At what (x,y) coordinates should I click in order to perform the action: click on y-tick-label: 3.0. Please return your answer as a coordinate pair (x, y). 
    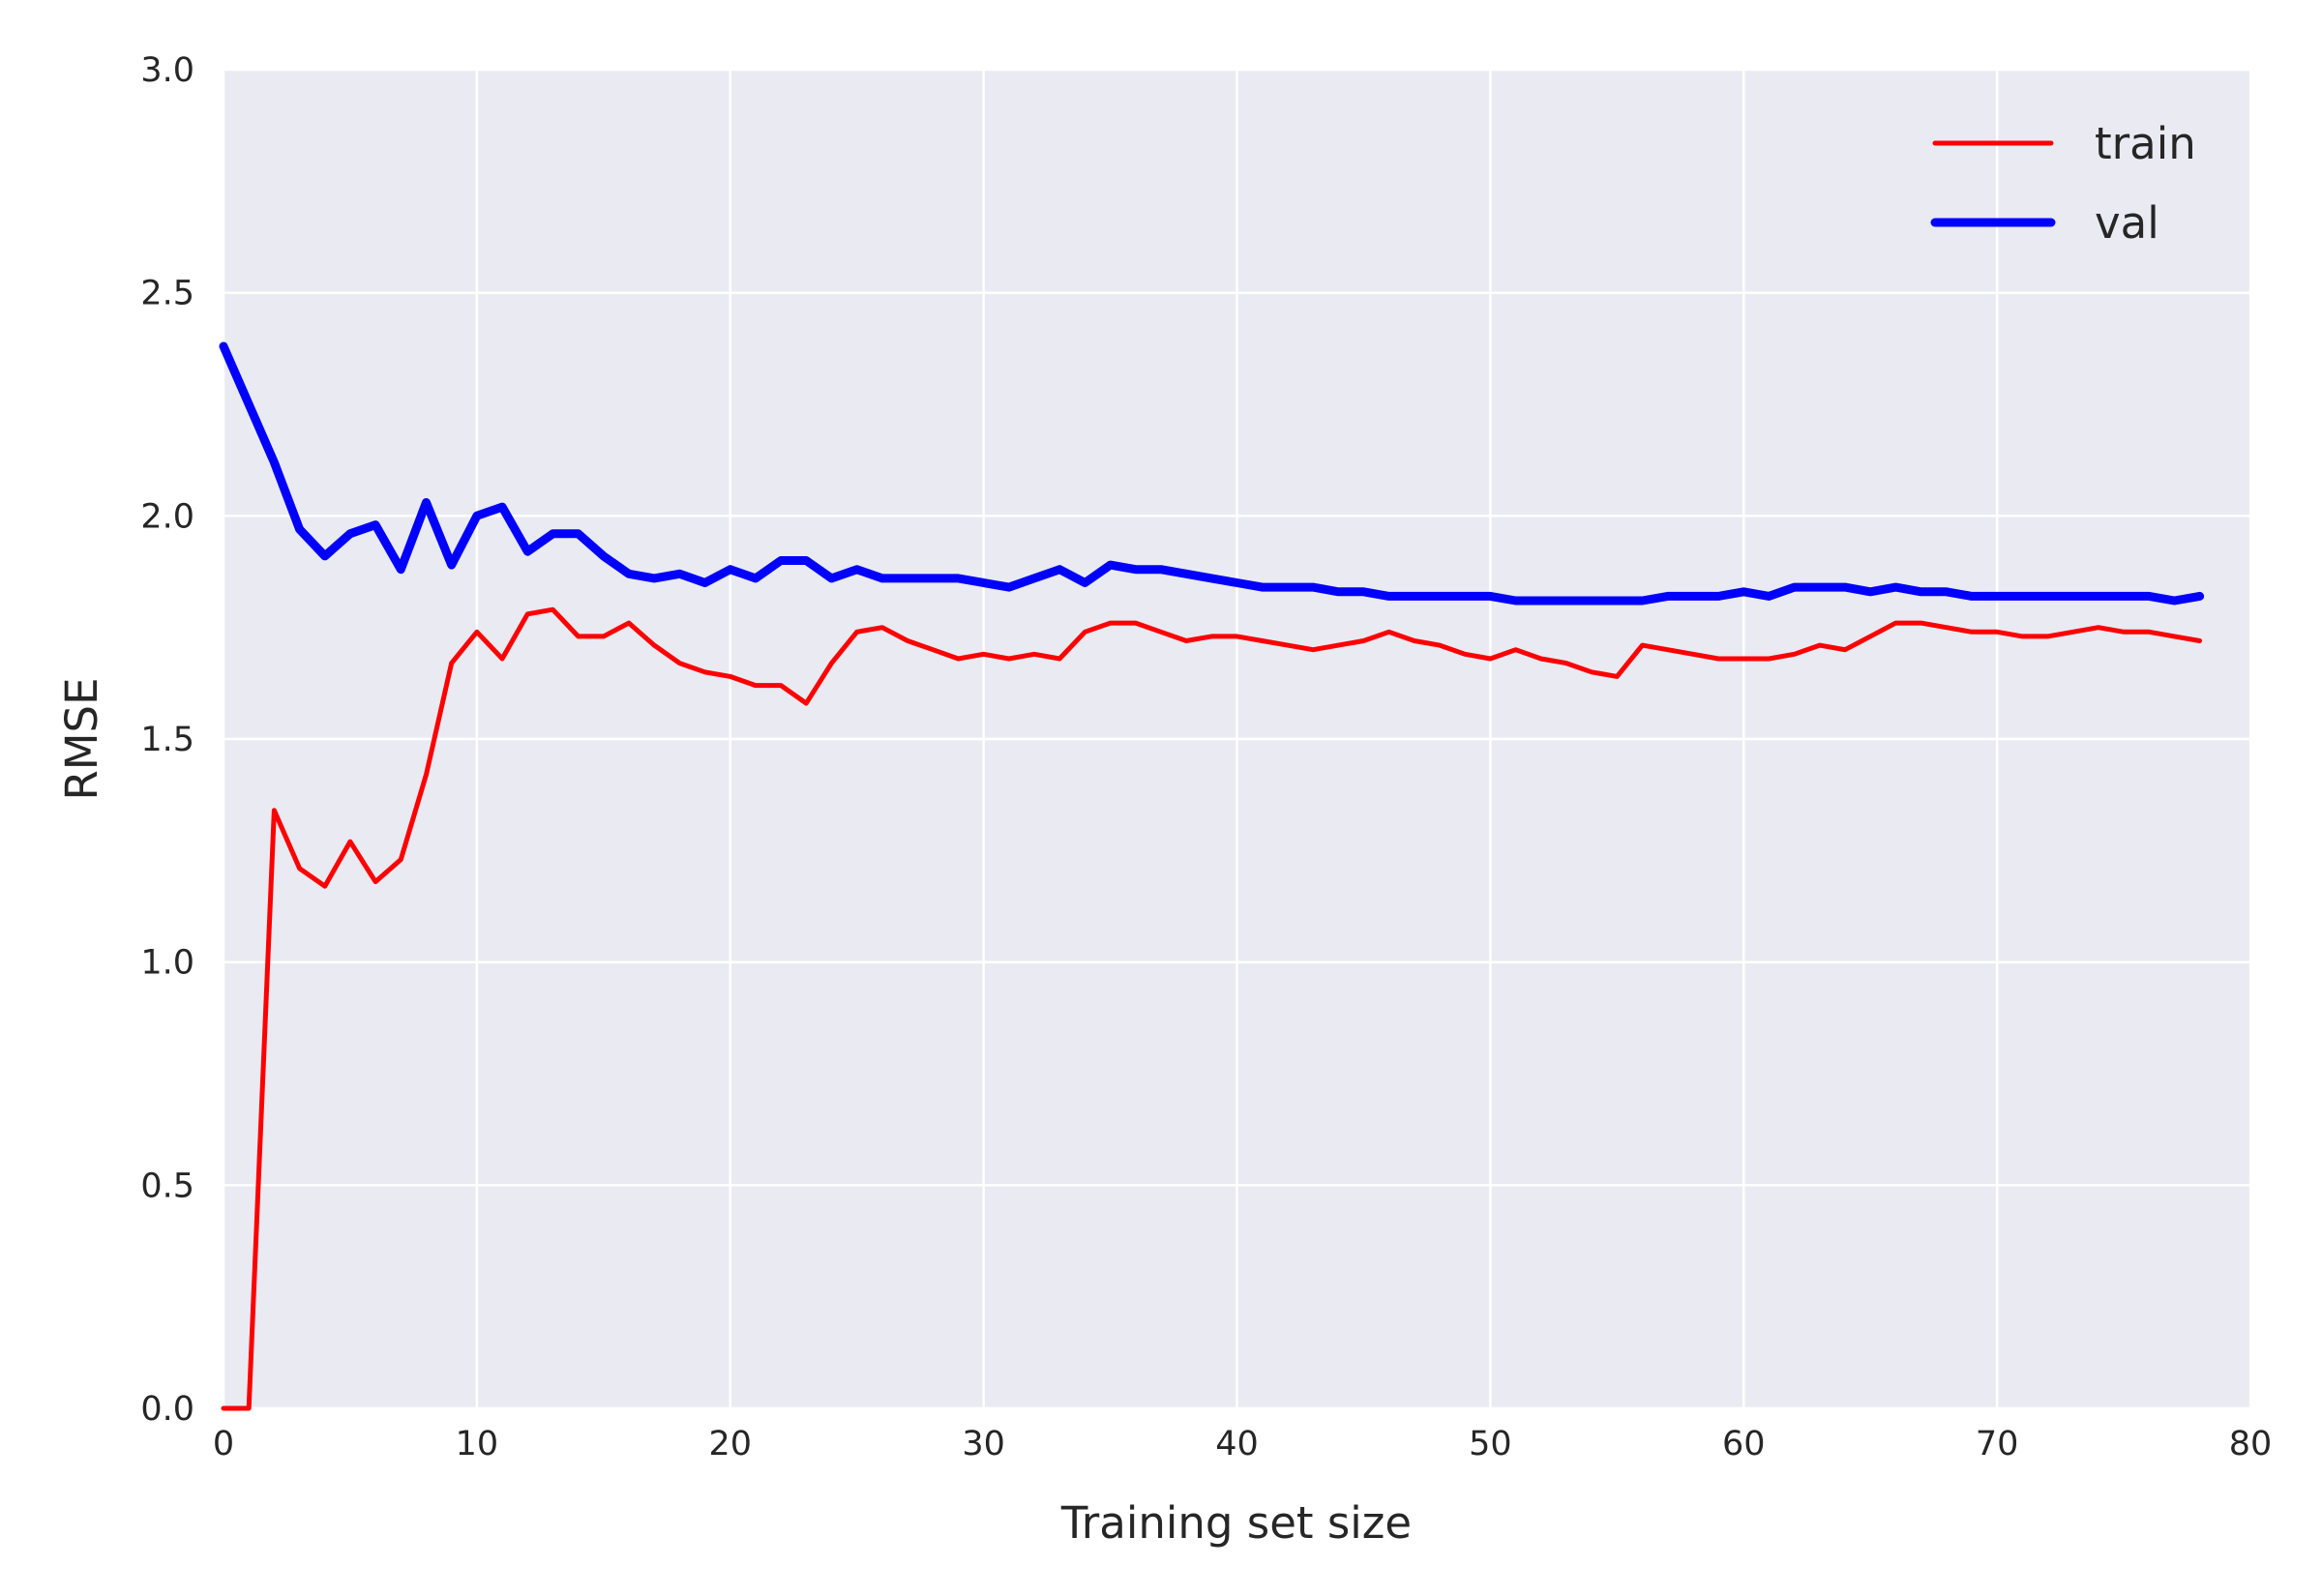
    Looking at the image, I should click on (167, 70).